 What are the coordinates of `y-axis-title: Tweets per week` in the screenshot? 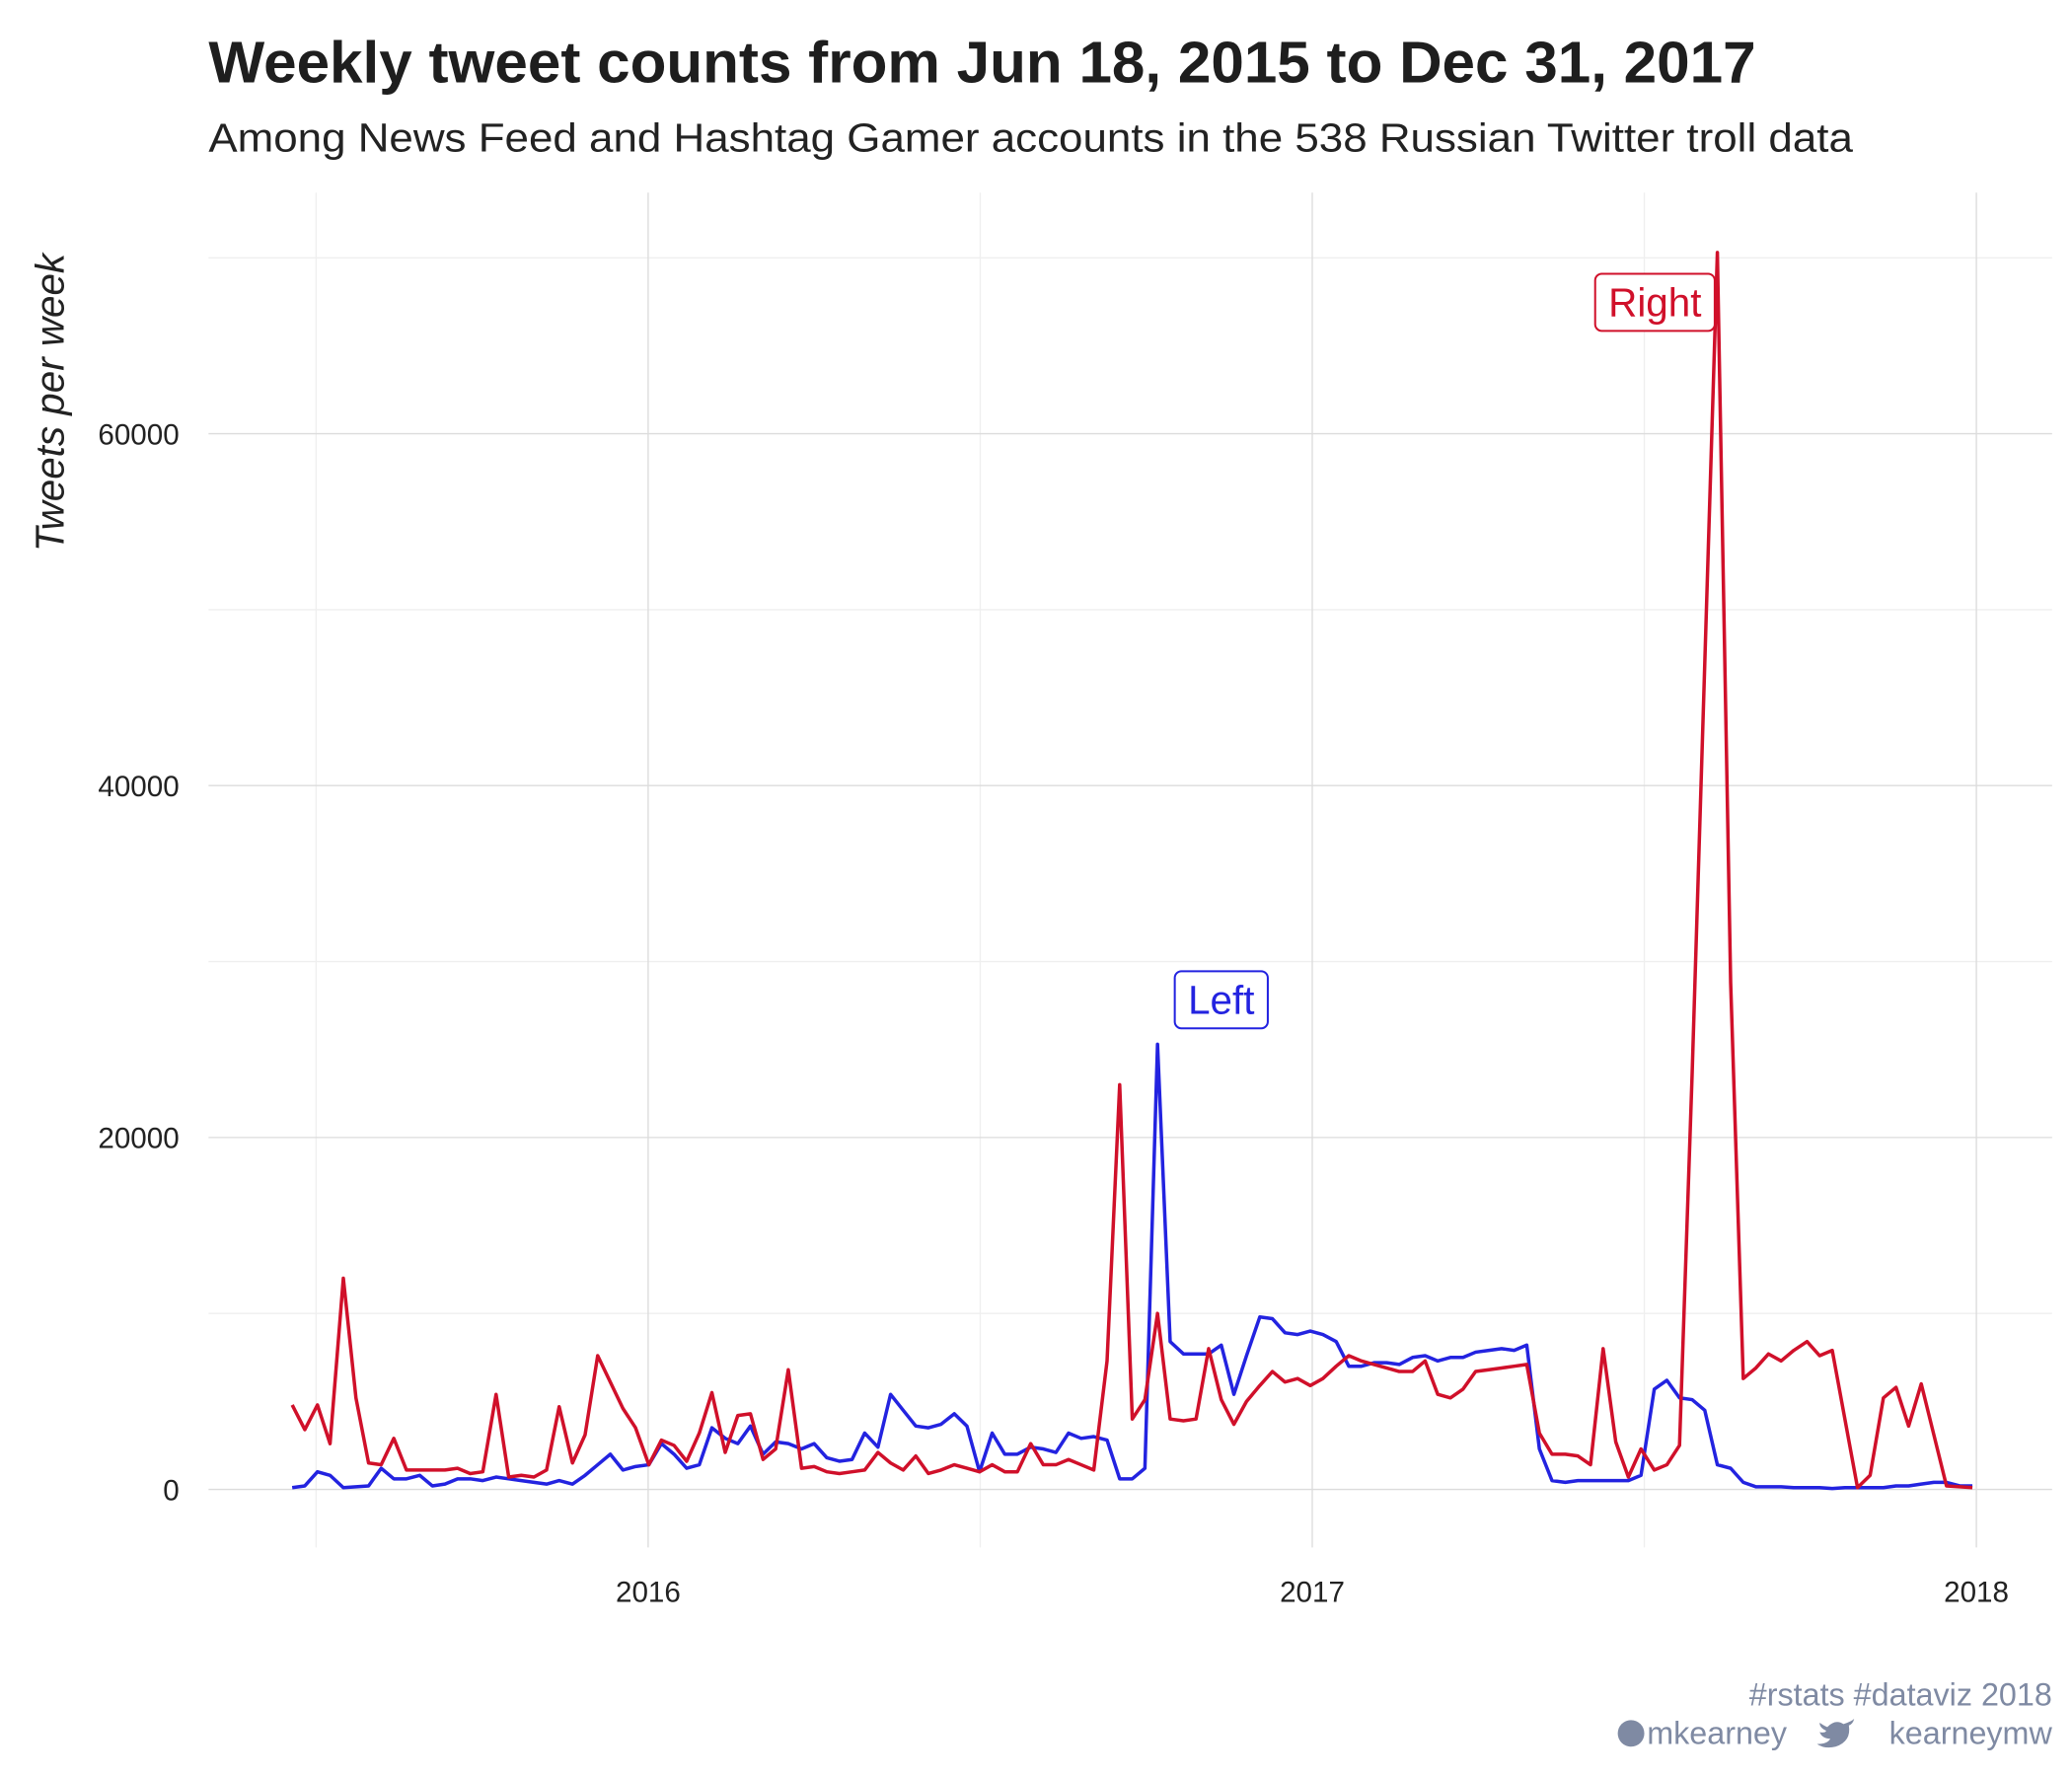 It's located at (51, 402).